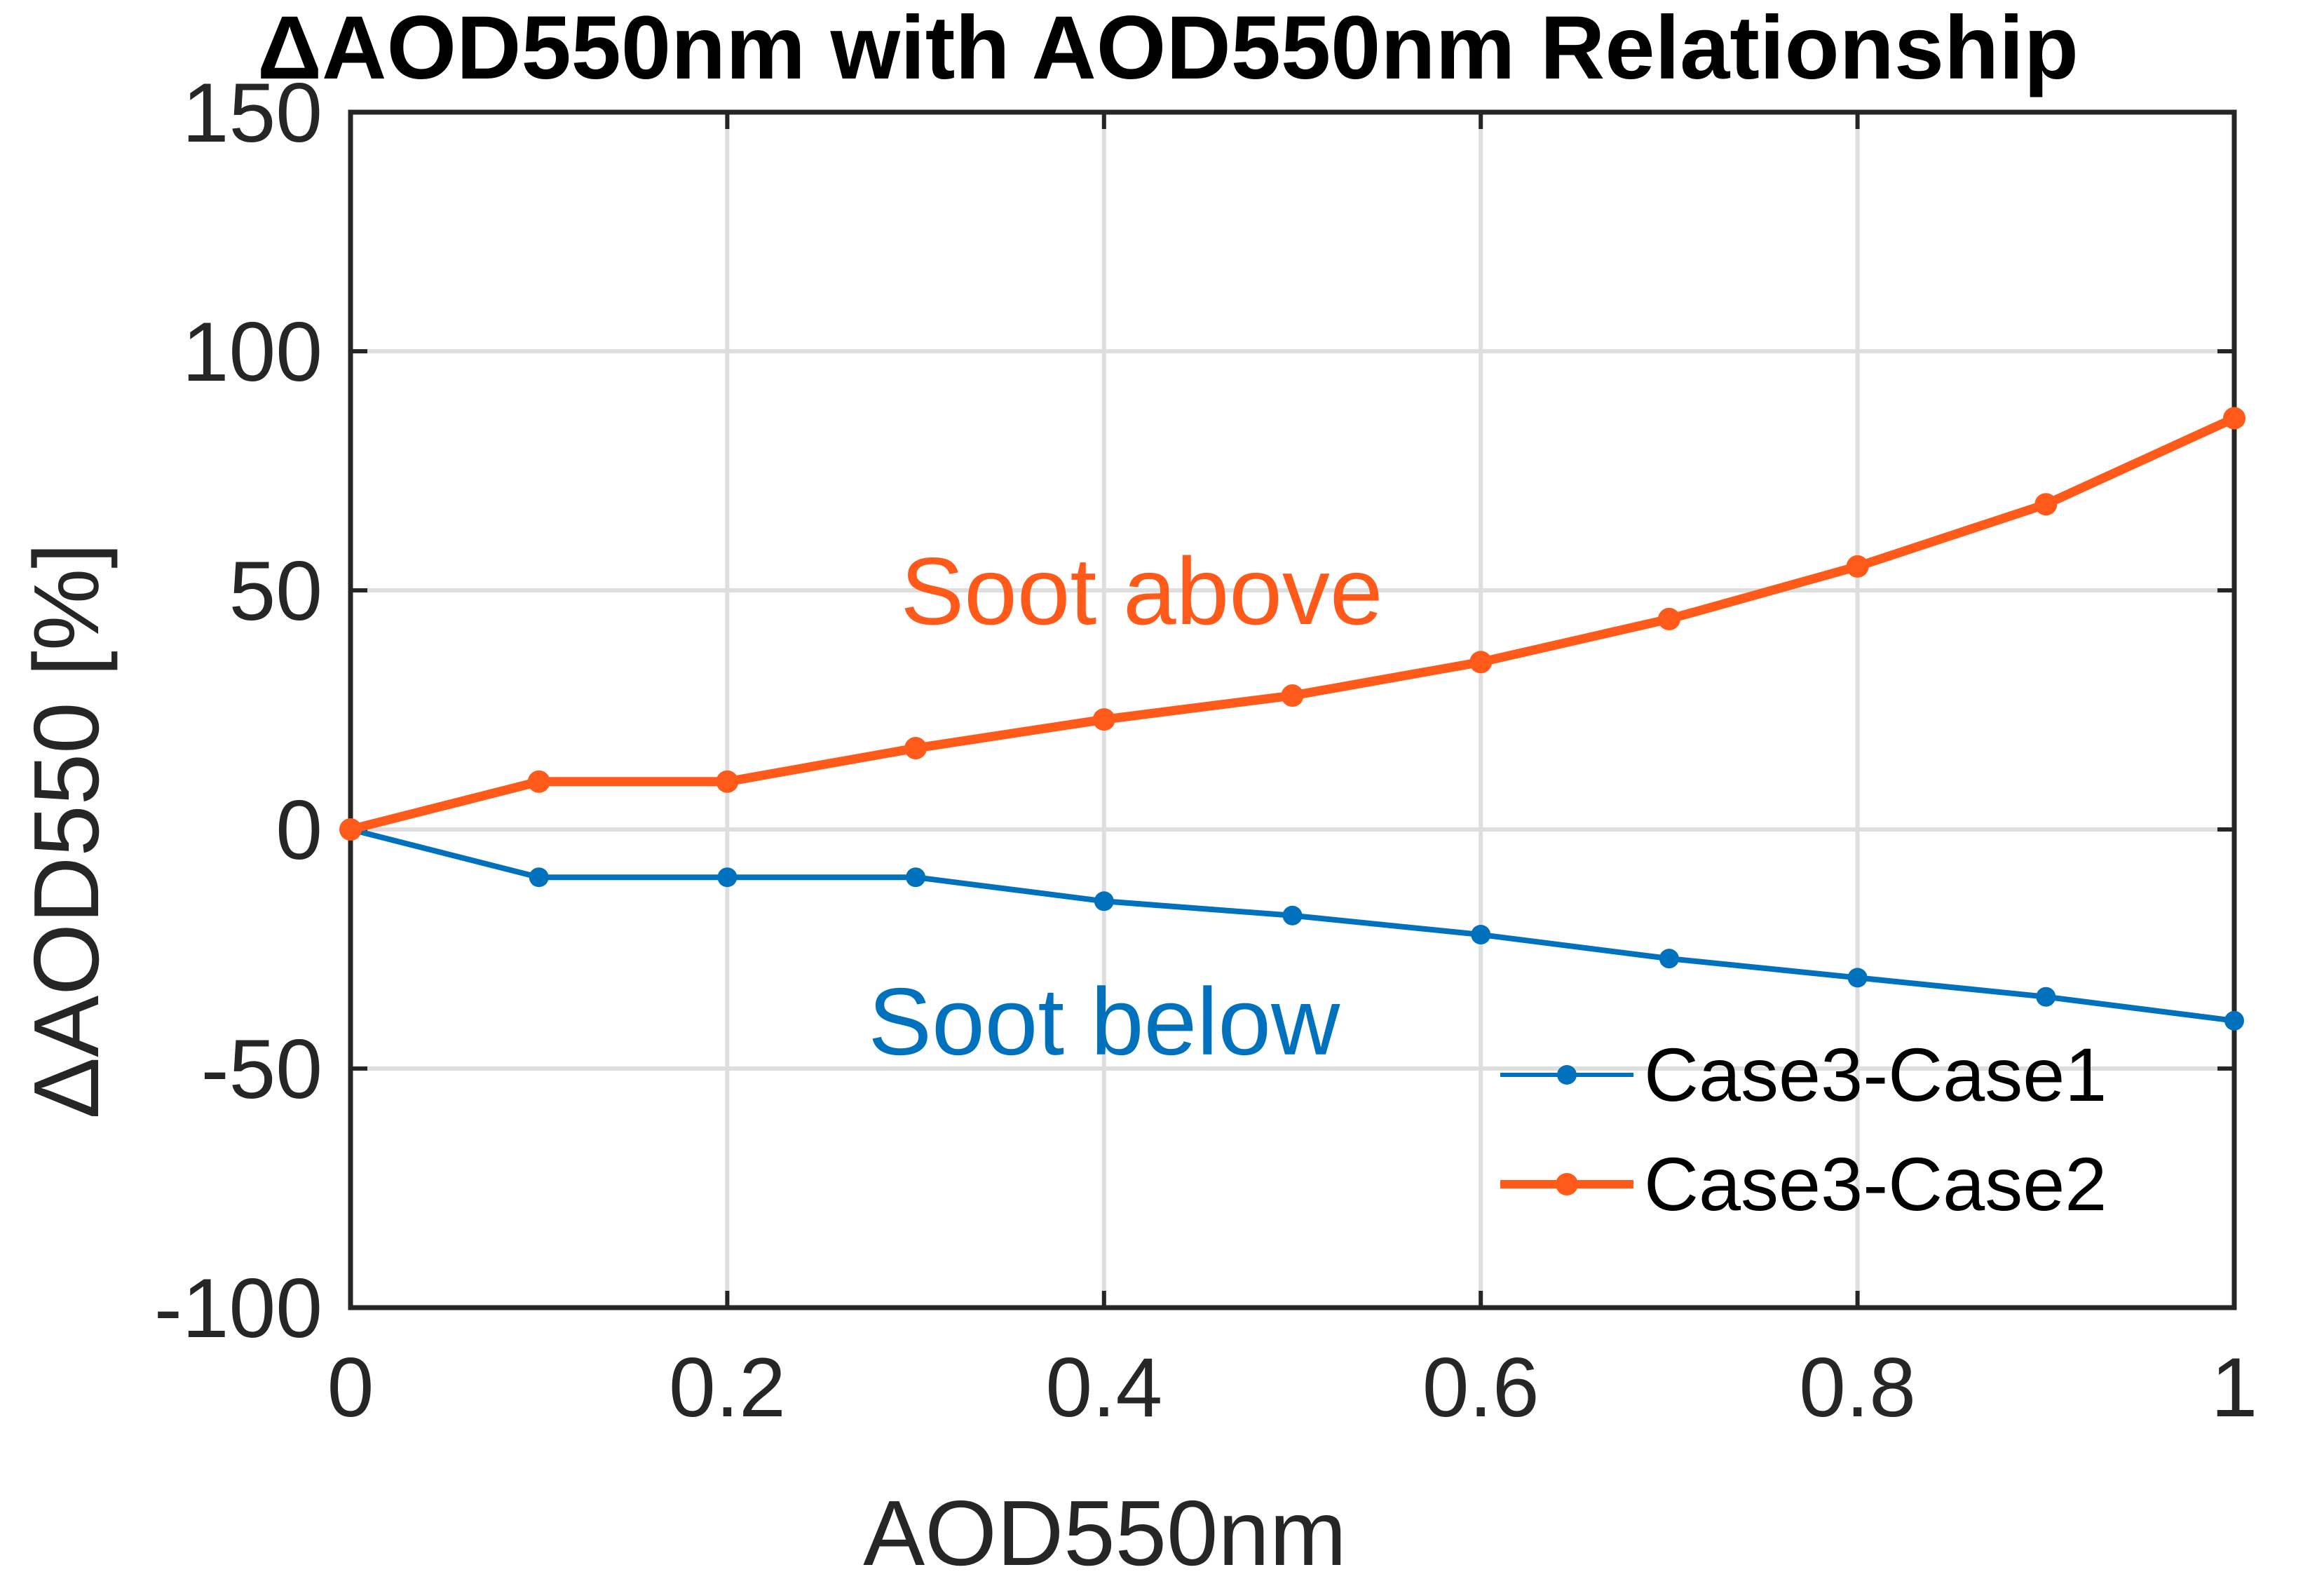  I want to click on y-tick-label: 0, so click(299, 830).